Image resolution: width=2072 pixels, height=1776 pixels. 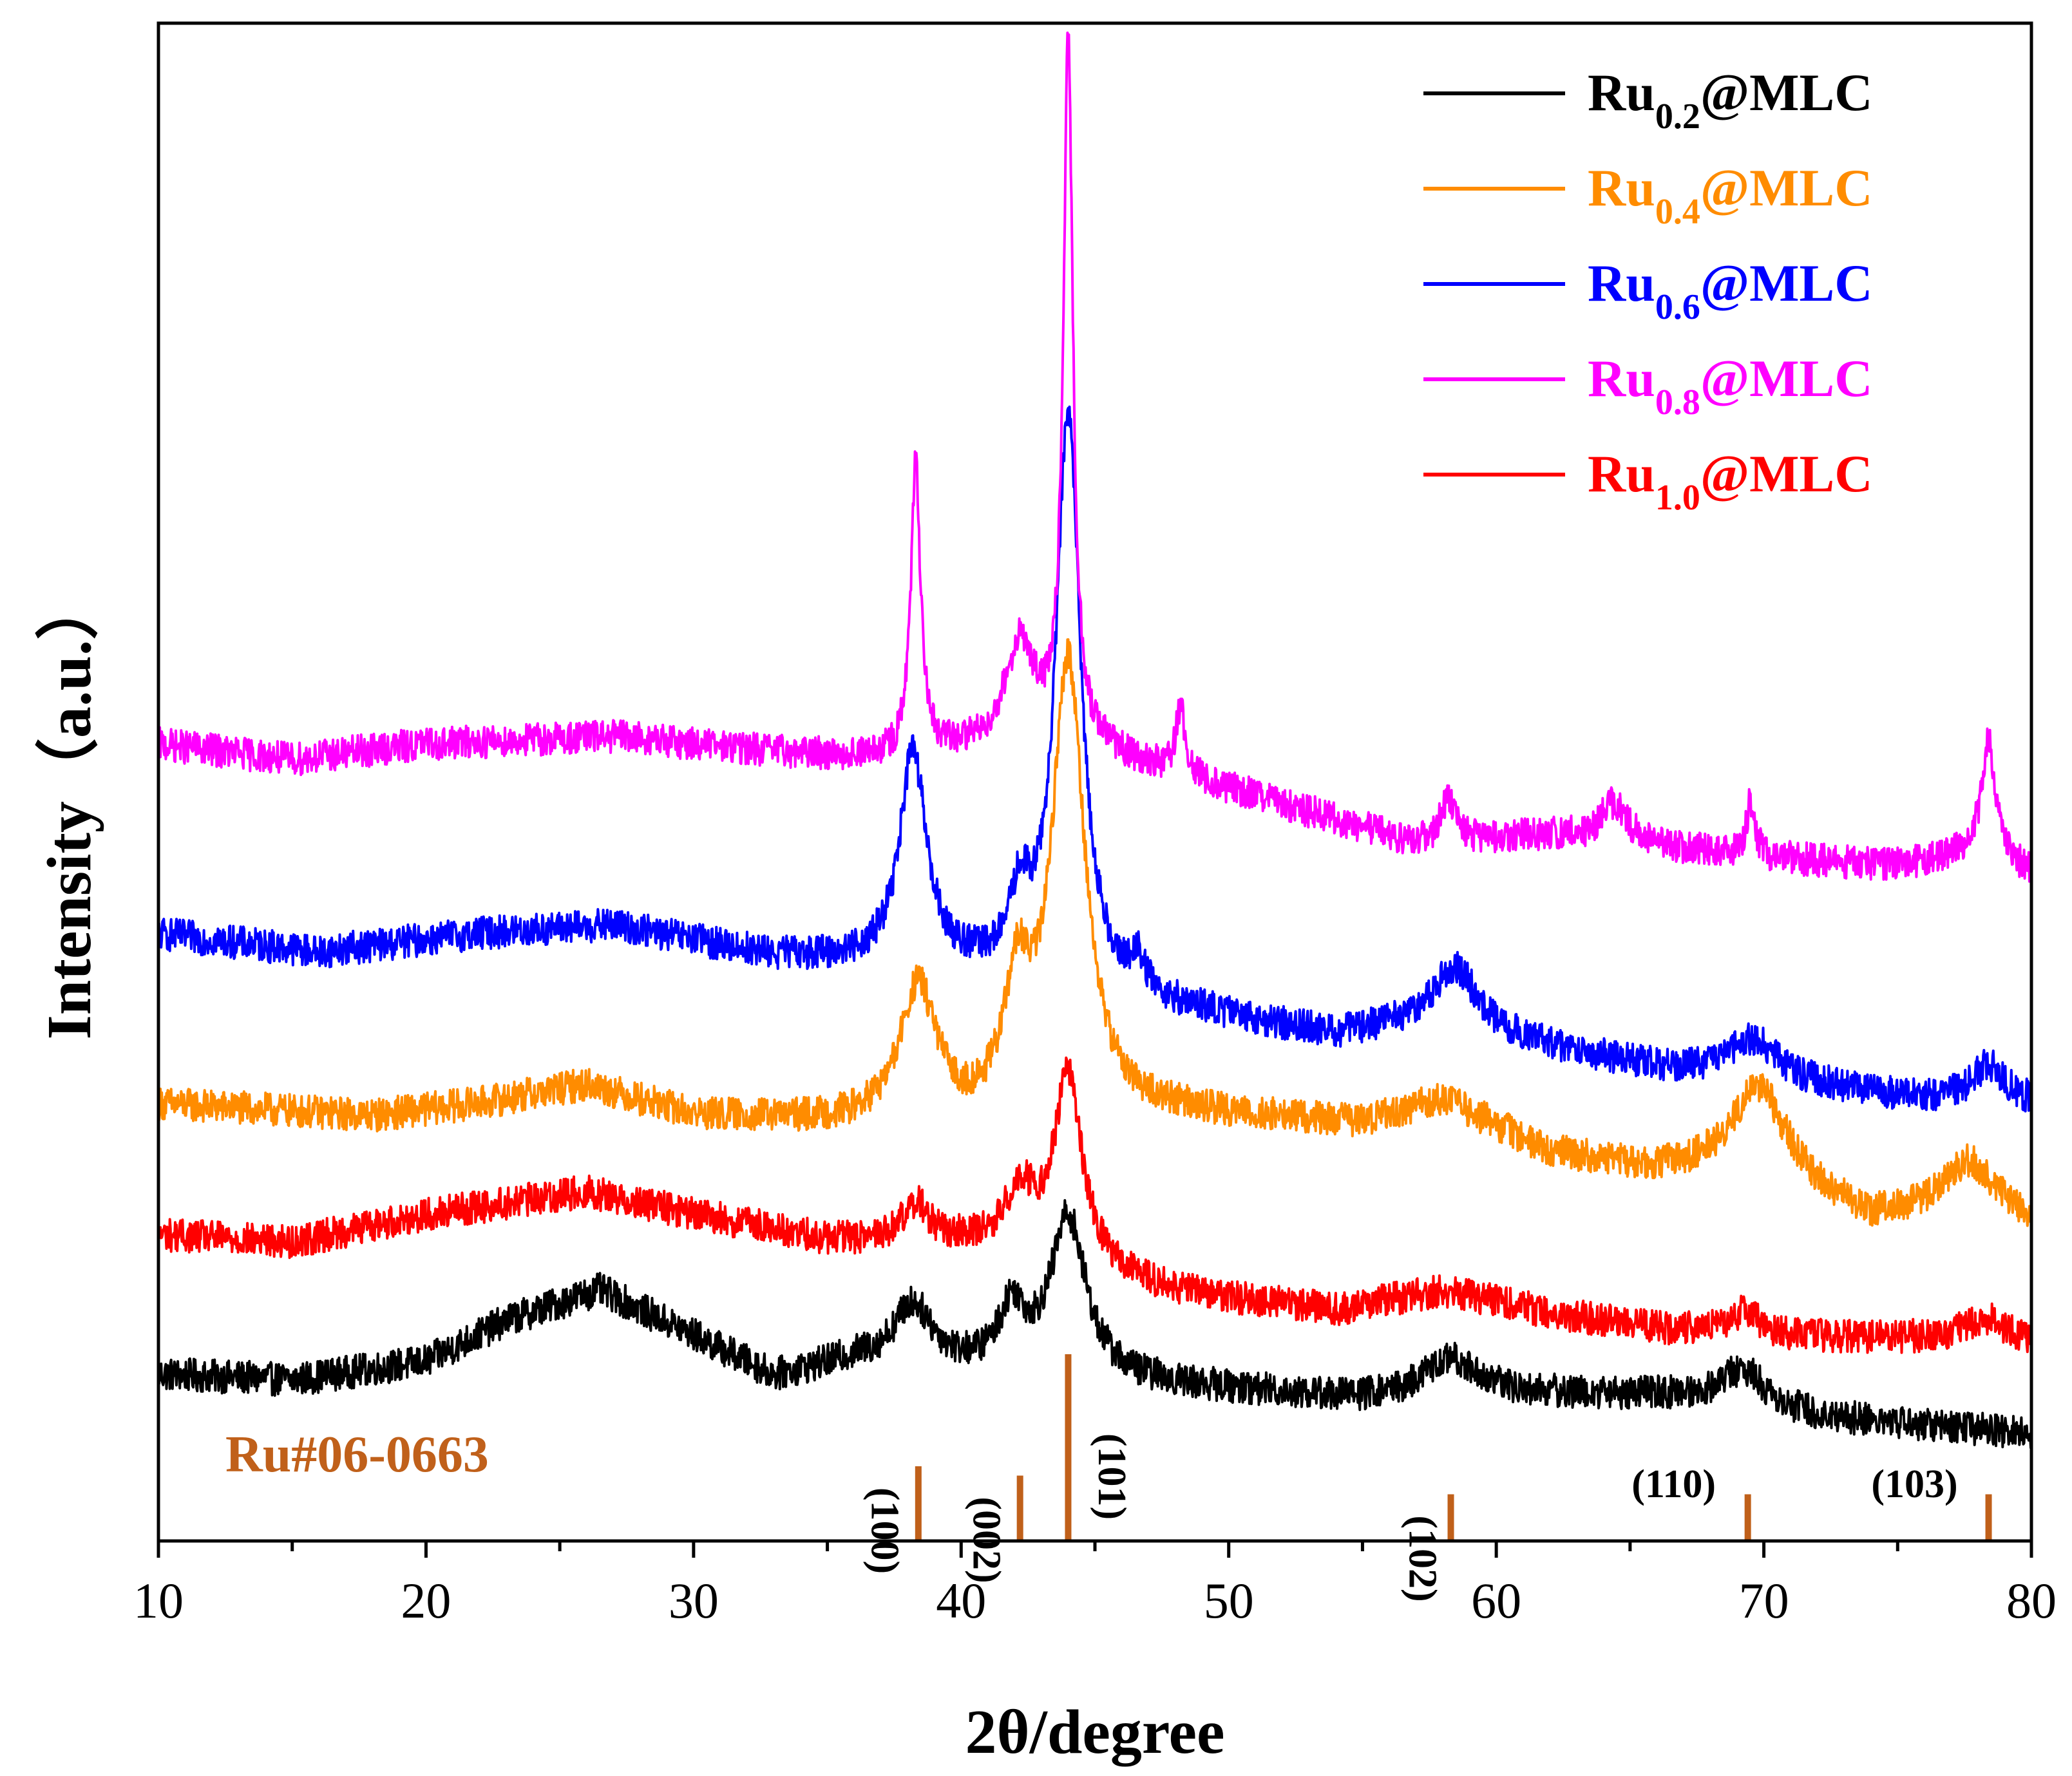 What do you see at coordinates (961, 1601) in the screenshot?
I see `x-tick-label: 40` at bounding box center [961, 1601].